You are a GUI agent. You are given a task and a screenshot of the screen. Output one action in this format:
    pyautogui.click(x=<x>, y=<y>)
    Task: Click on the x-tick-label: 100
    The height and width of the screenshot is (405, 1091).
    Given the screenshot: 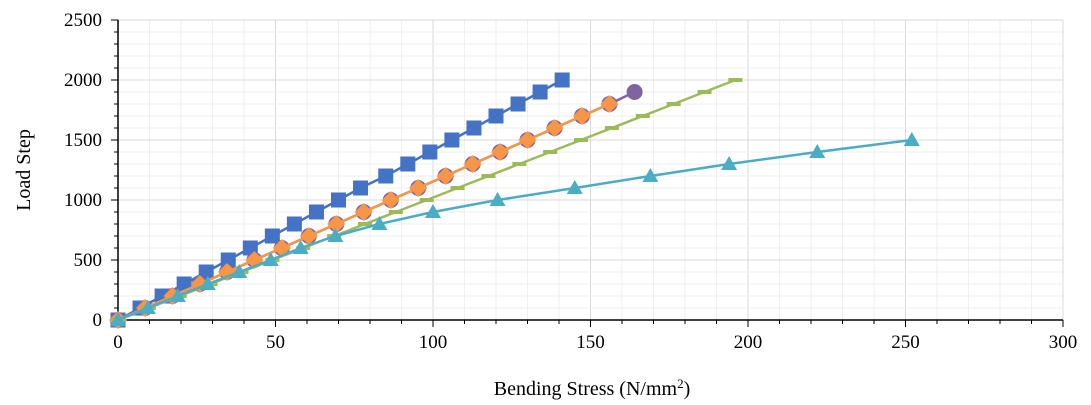 What is the action you would take?
    pyautogui.click(x=433, y=342)
    